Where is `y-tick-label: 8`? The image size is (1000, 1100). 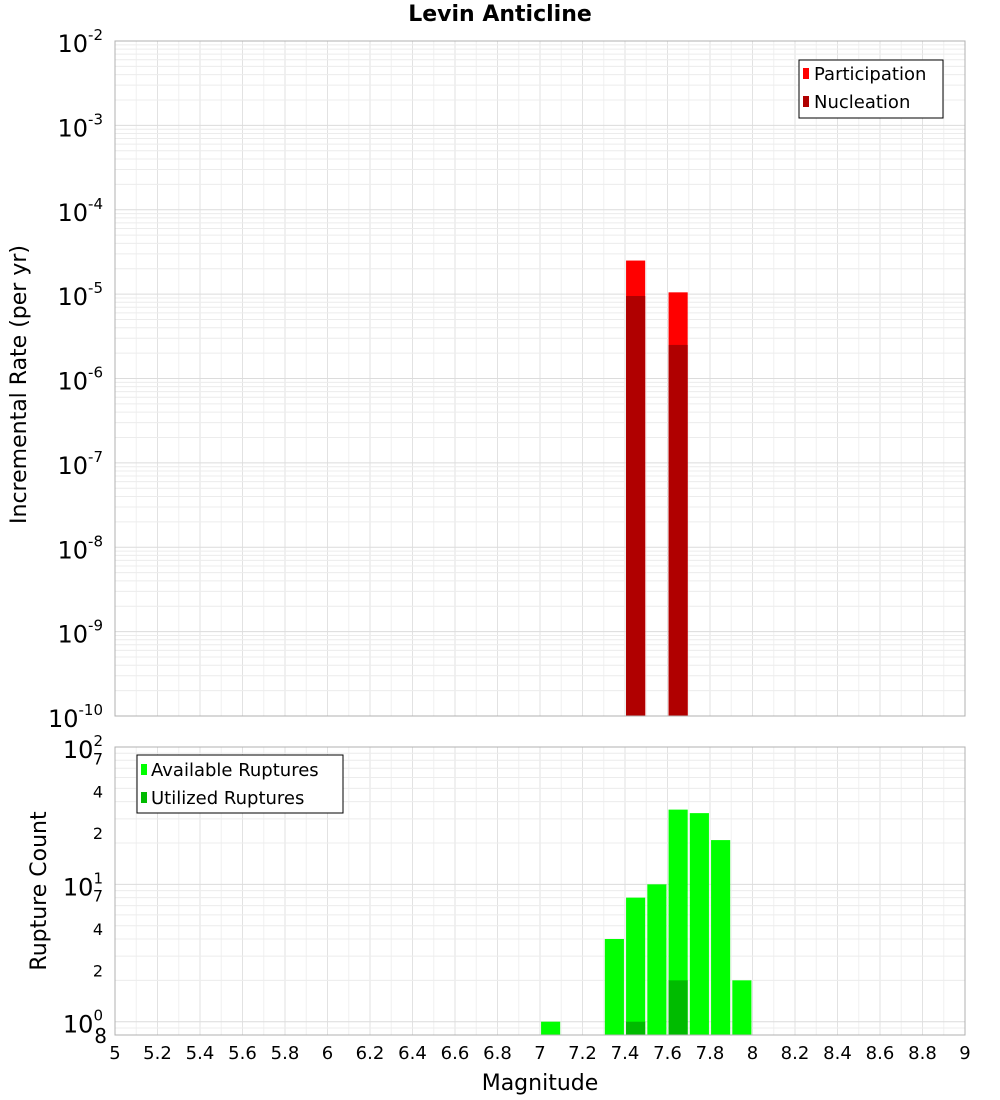 y-tick-label: 8 is located at coordinates (100, 1036).